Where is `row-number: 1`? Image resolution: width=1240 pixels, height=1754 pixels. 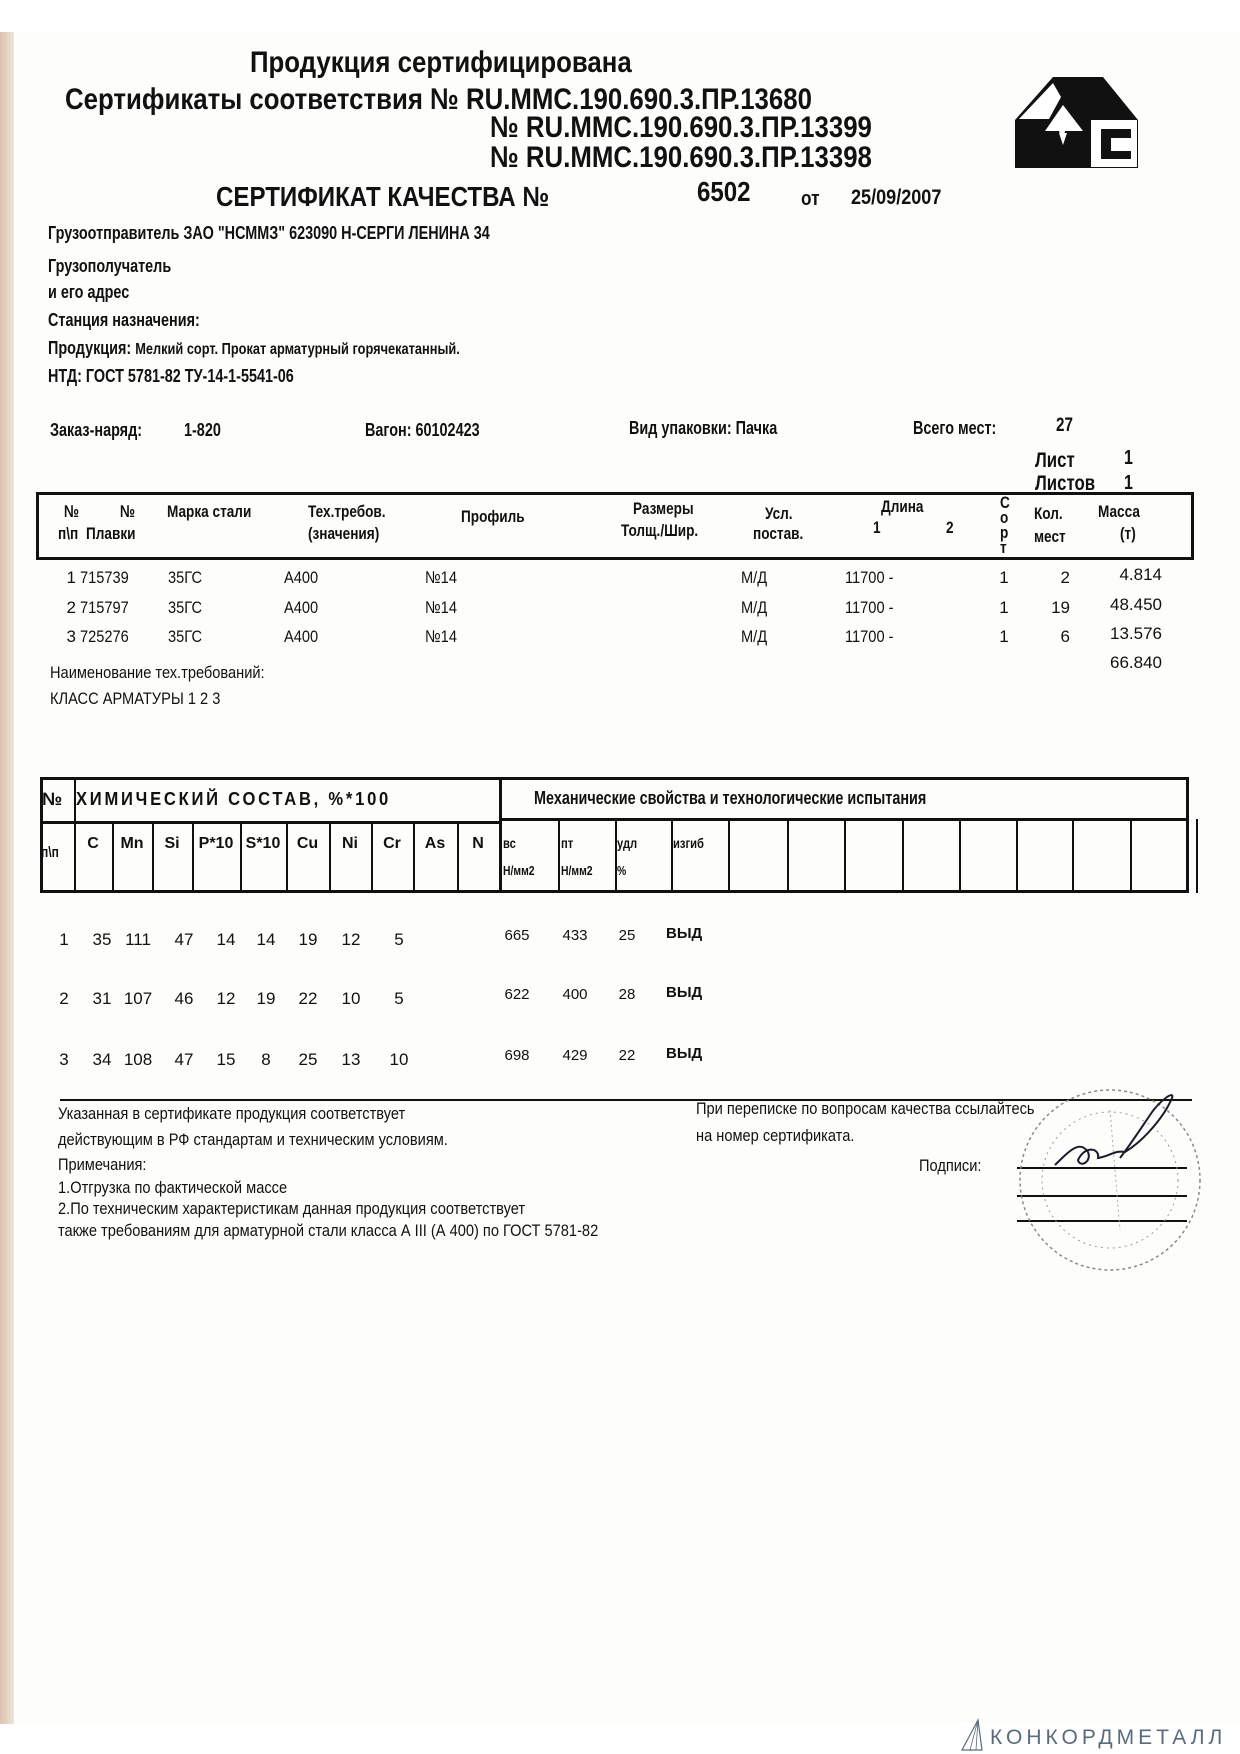 row-number: 1 is located at coordinates (64, 939).